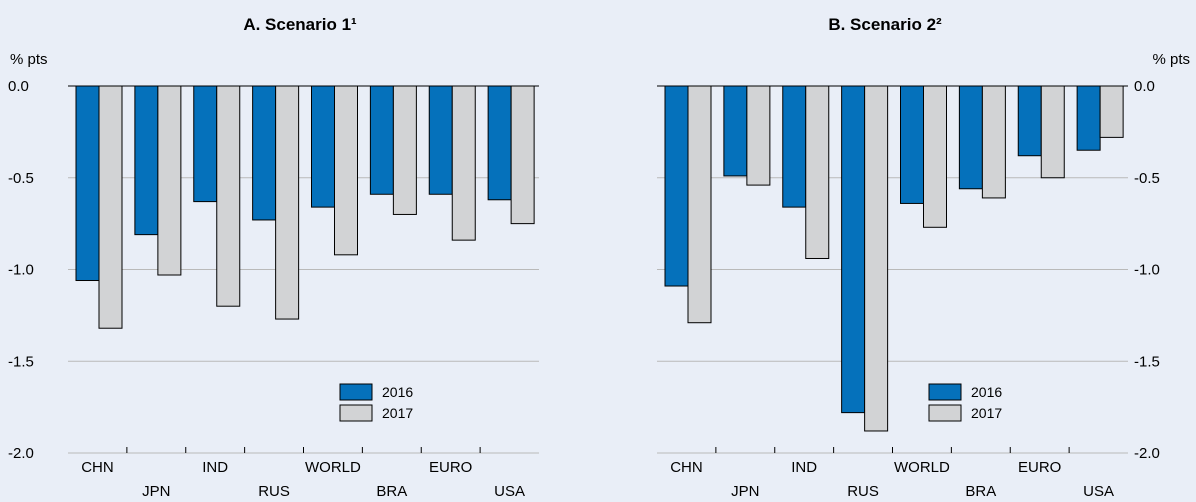 The image size is (1196, 502). Describe the element at coordinates (300, 24) in the screenshot. I see `chart-title: A. Scenario 1¹` at that location.